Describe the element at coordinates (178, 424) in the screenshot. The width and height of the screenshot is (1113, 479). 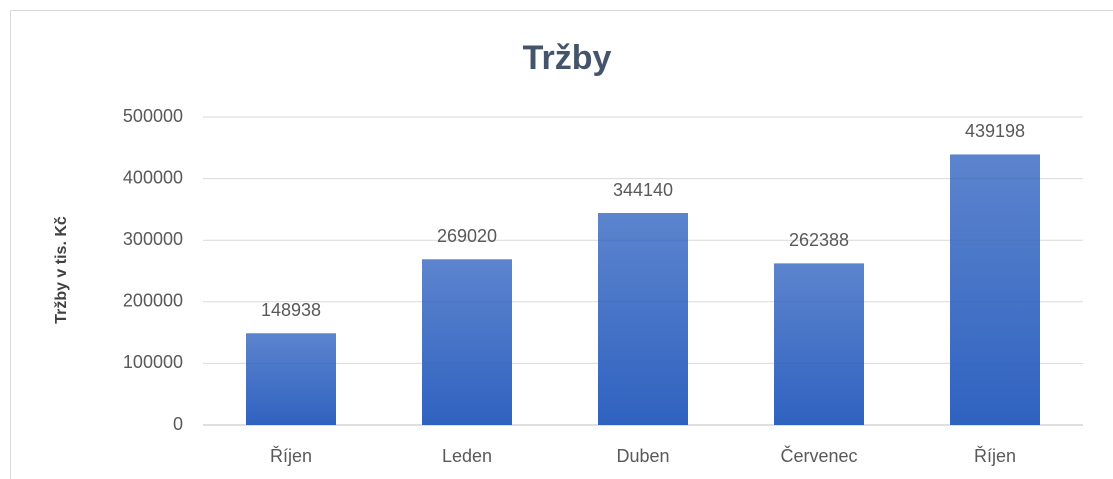
I see `y-tick-label: 0` at that location.